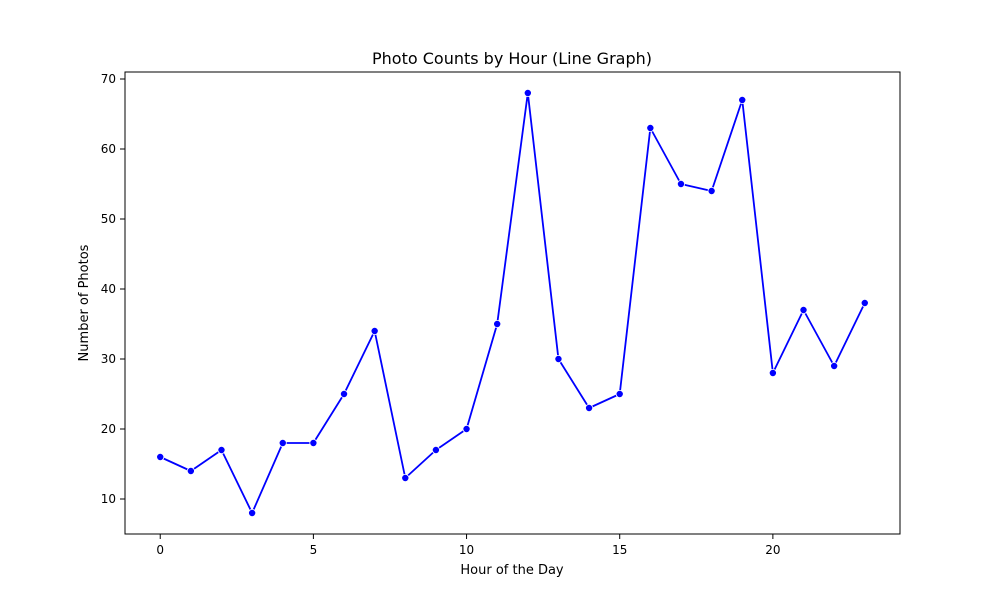 The width and height of the screenshot is (1000, 600). Describe the element at coordinates (108, 429) in the screenshot. I see `y-tick-label: 20` at that location.